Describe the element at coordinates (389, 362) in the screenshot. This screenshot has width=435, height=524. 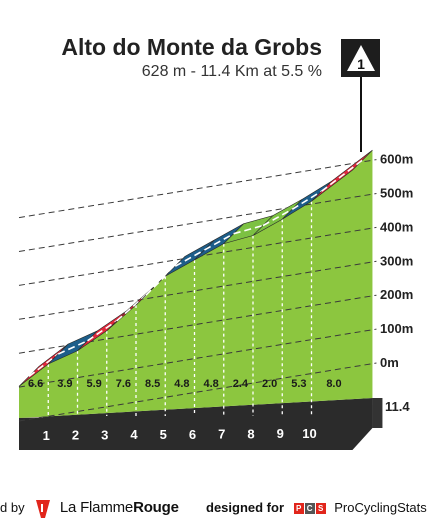
I see `y-tick-label: 0m` at that location.